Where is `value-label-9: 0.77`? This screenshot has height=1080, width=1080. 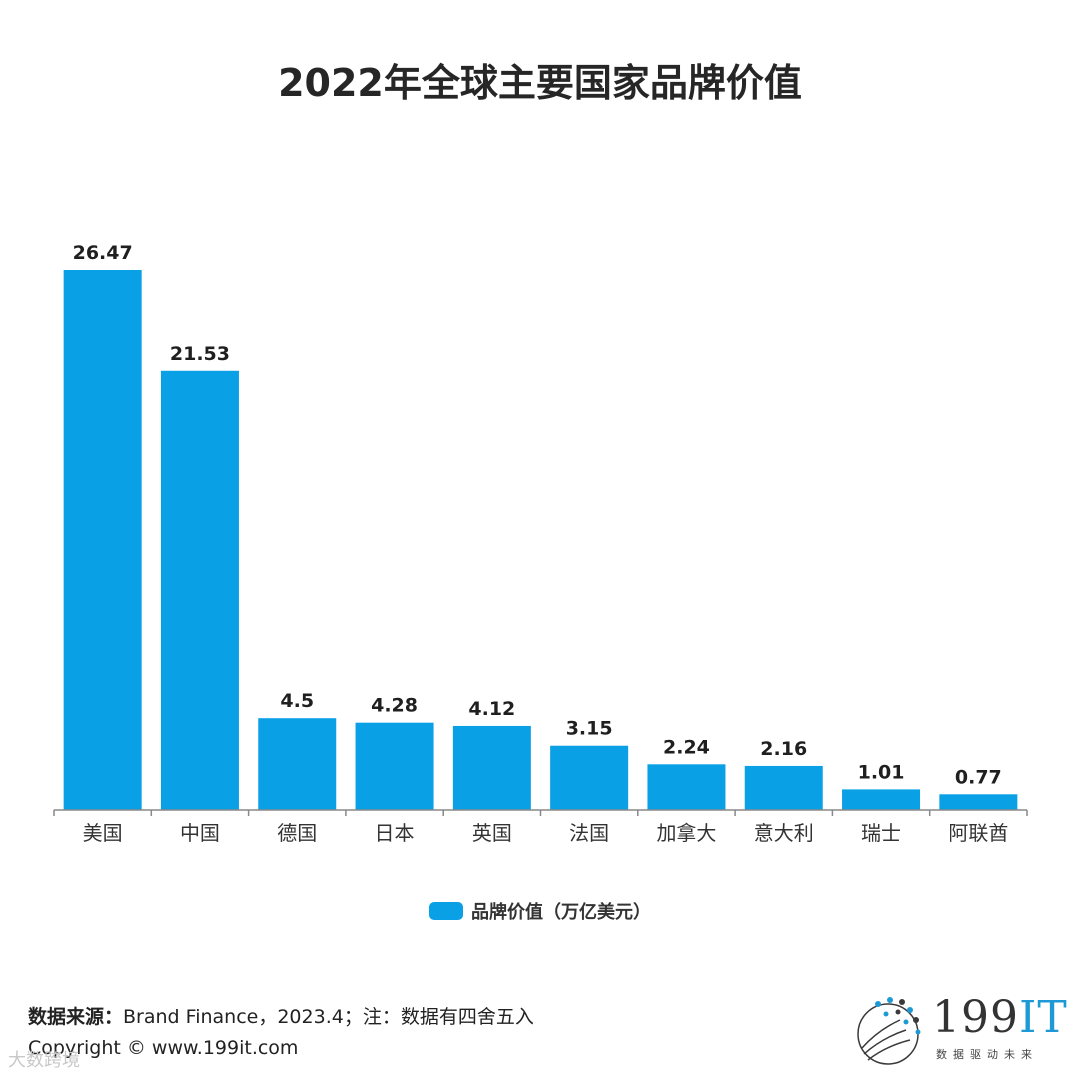 value-label-9: 0.77 is located at coordinates (978, 777).